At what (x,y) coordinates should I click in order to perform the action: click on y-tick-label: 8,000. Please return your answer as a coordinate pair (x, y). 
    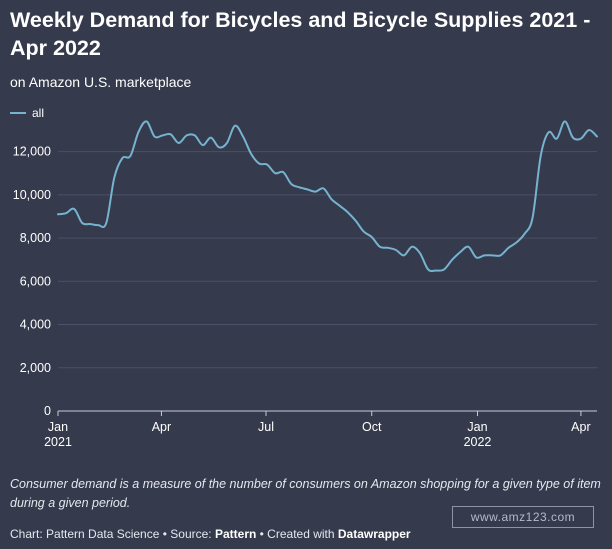
    Looking at the image, I should click on (35, 238).